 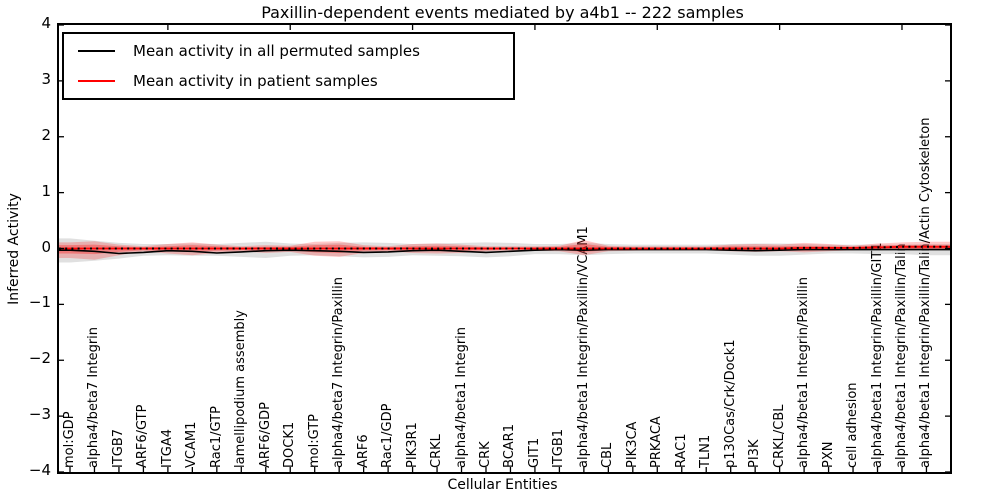 I want to click on legend-label: Mean activity in all permuted samples, so click(x=276, y=51).